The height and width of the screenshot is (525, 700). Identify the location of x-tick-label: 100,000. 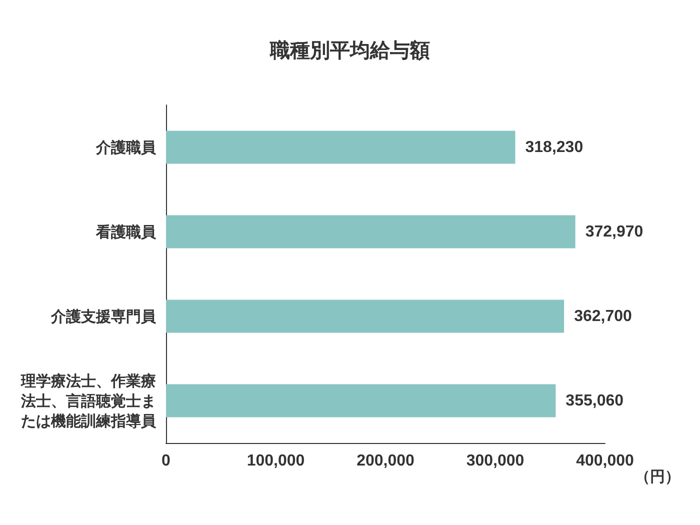
(275, 461).